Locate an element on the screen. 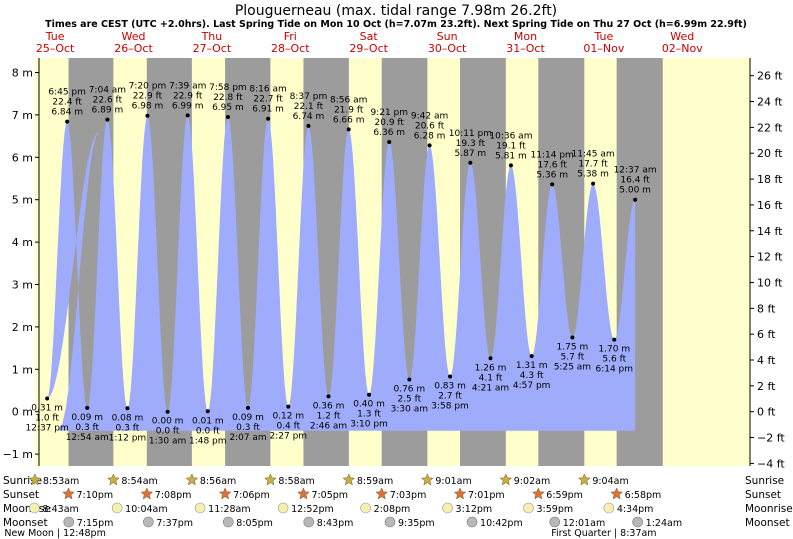 The image size is (793, 539). low-tide-label: 0.01 m is located at coordinates (208, 421).